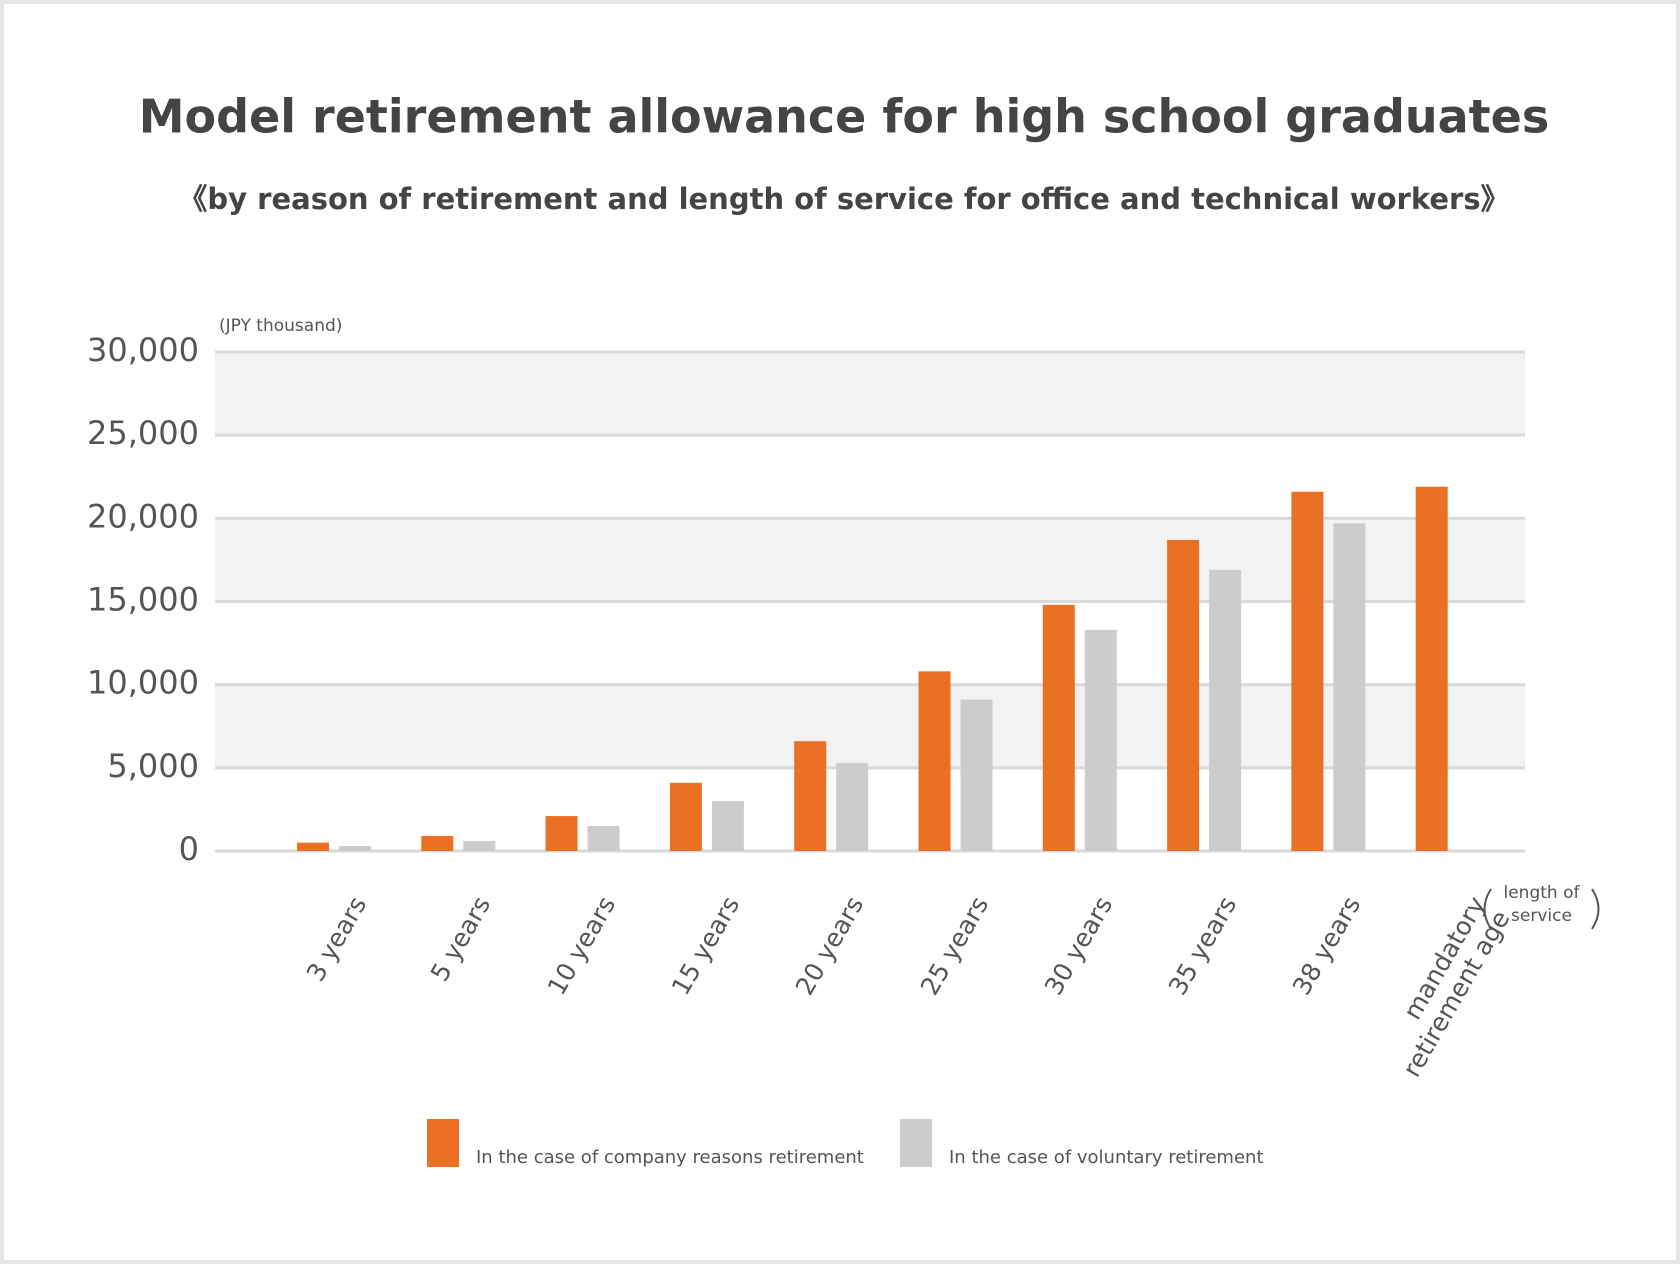 Image resolution: width=1680 pixels, height=1264 pixels. What do you see at coordinates (143, 433) in the screenshot?
I see `y-tick-label: 25,000` at bounding box center [143, 433].